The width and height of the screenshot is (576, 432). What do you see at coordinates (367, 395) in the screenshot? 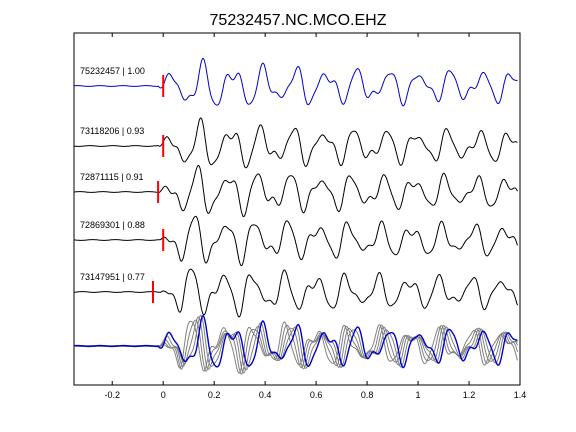
I see `x-tick-label: 0.8` at bounding box center [367, 395].